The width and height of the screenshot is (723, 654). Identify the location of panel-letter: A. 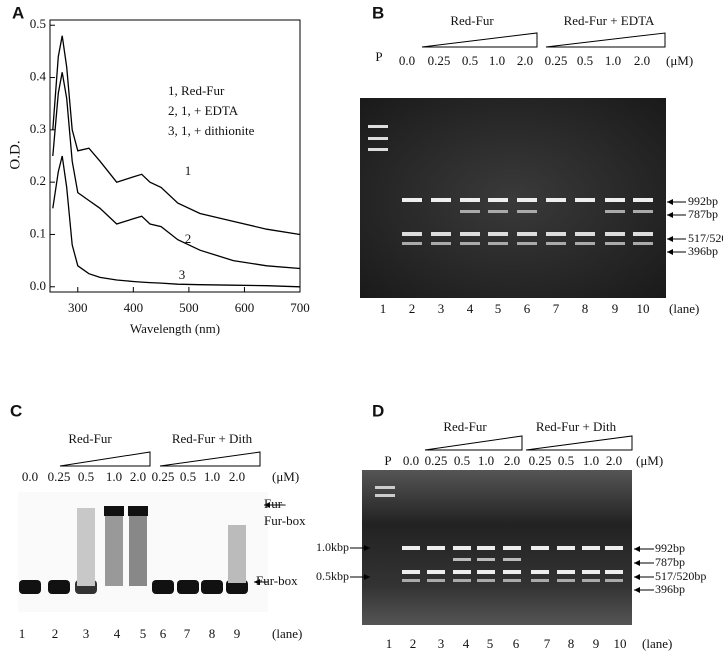
(18, 12).